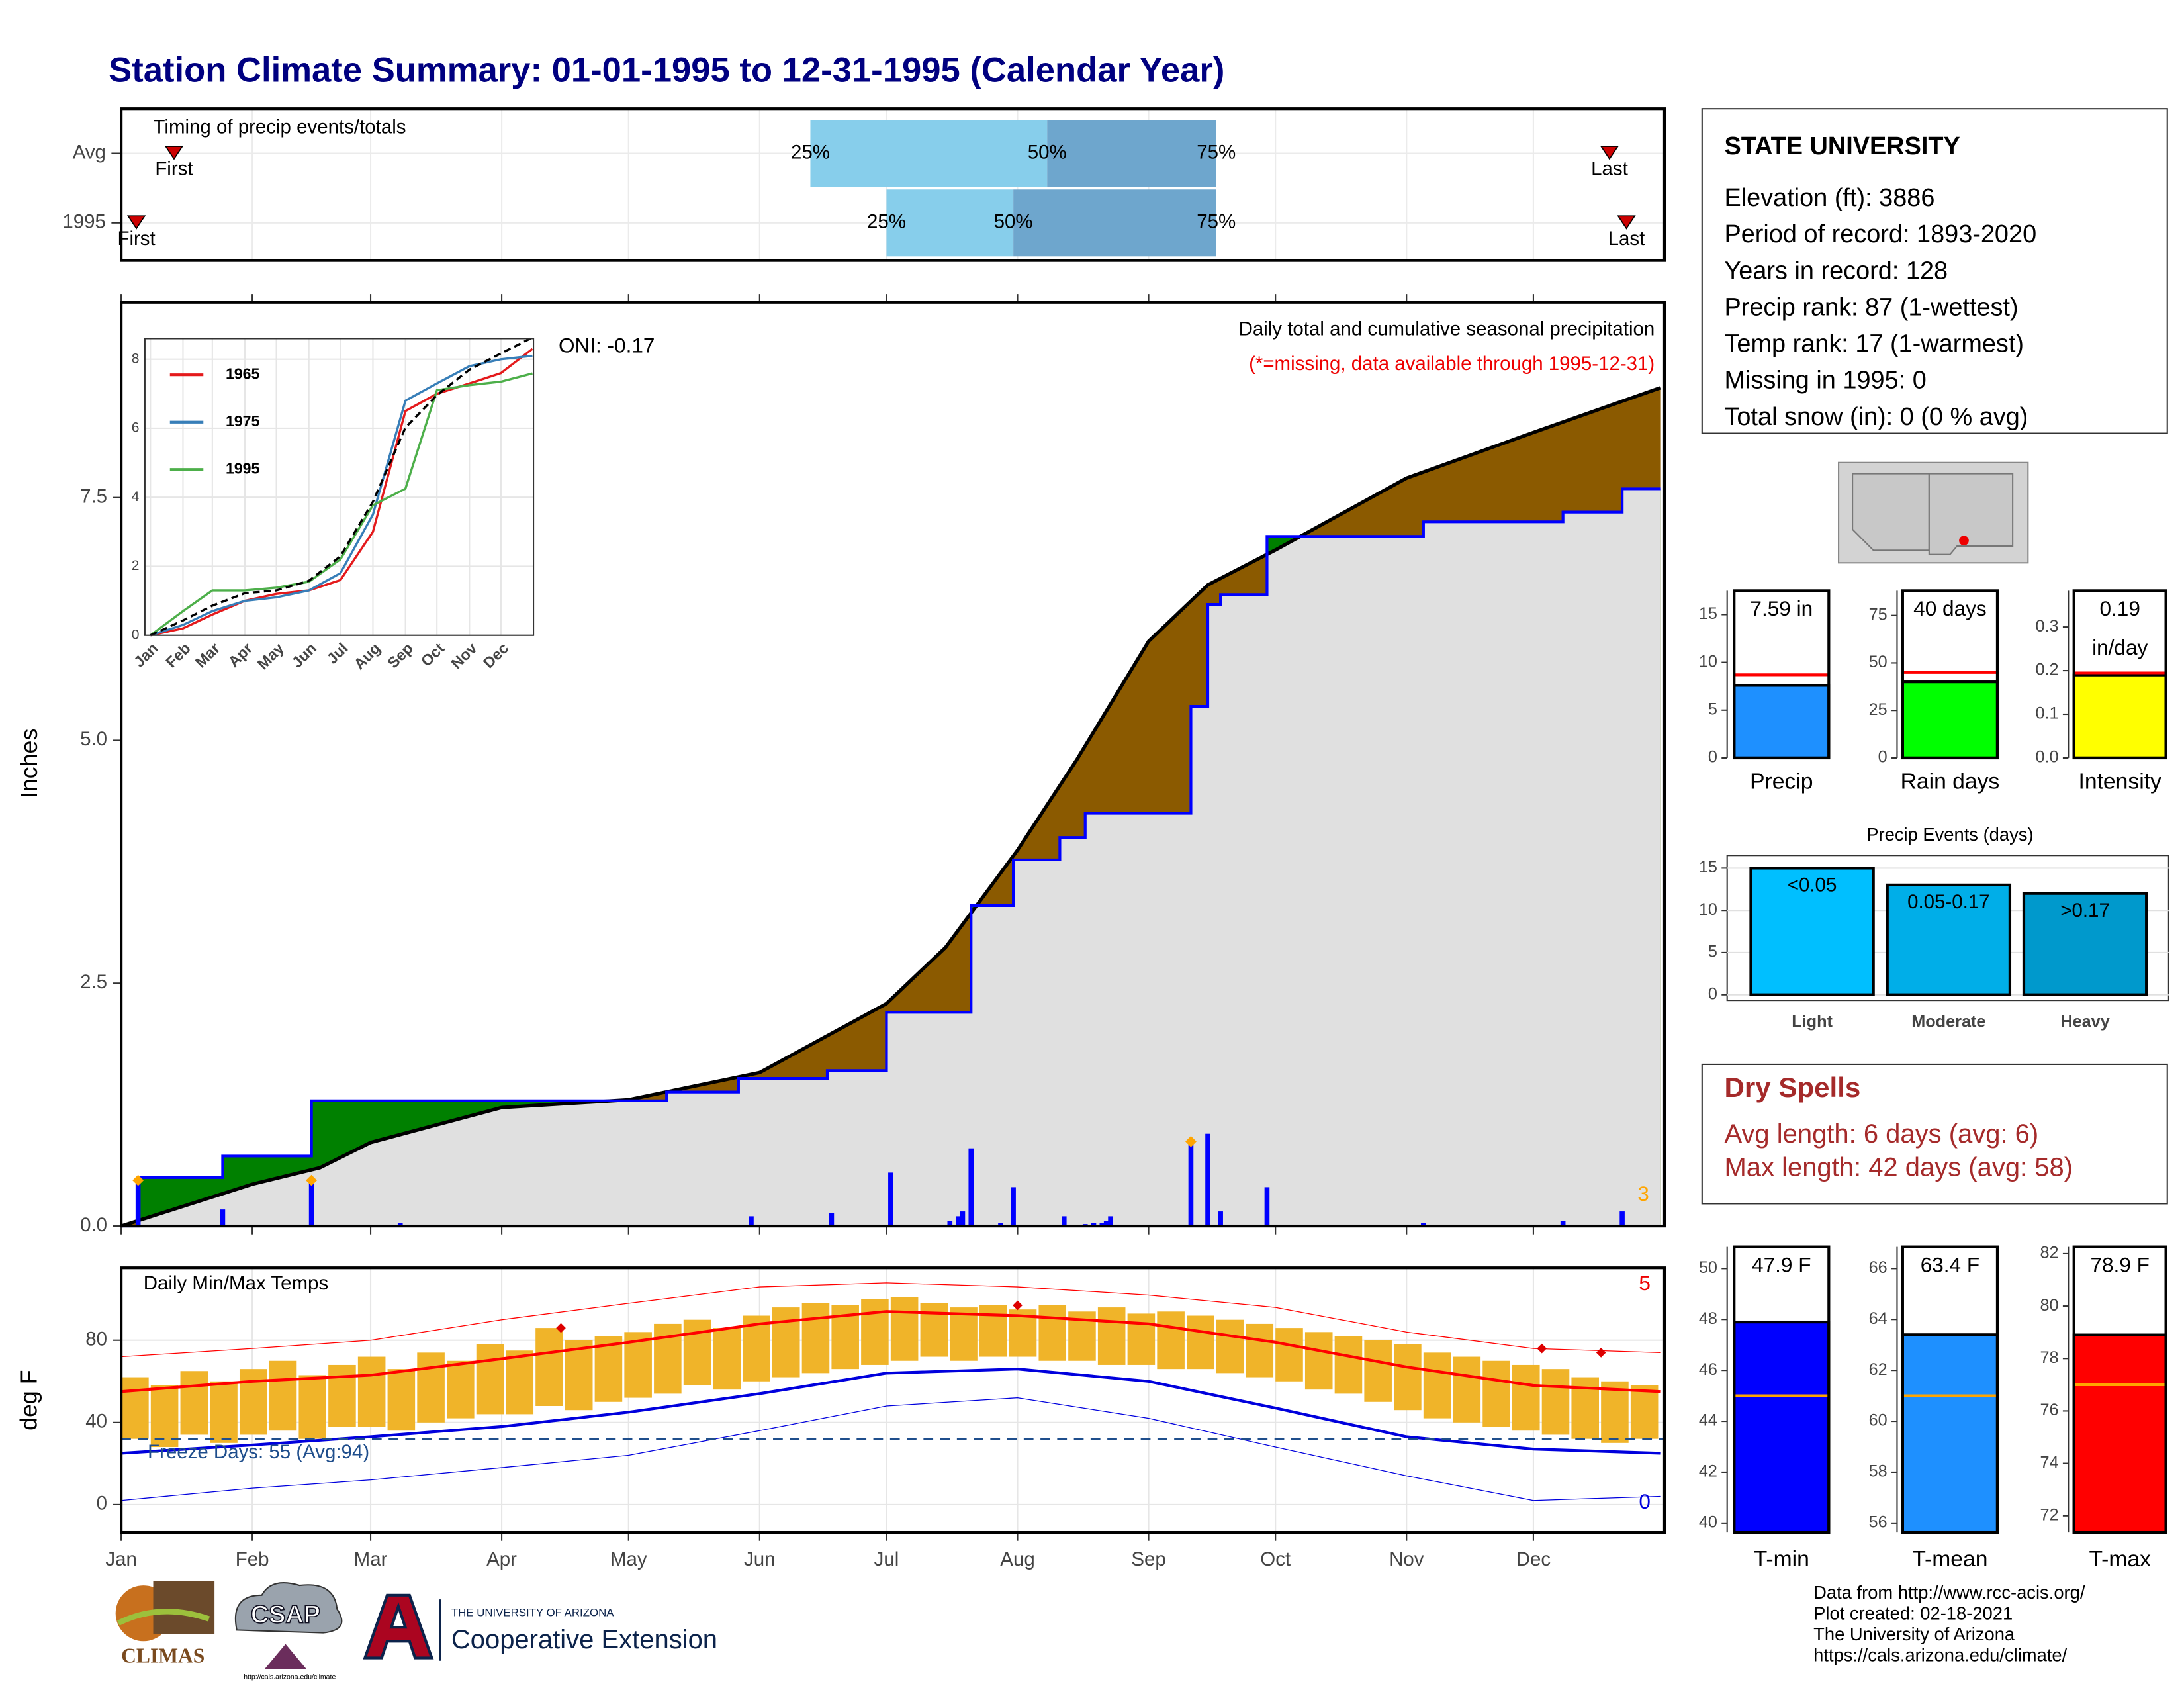 This screenshot has height=1688, width=2184. I want to click on y-tick-label: 48, so click(1708, 1318).